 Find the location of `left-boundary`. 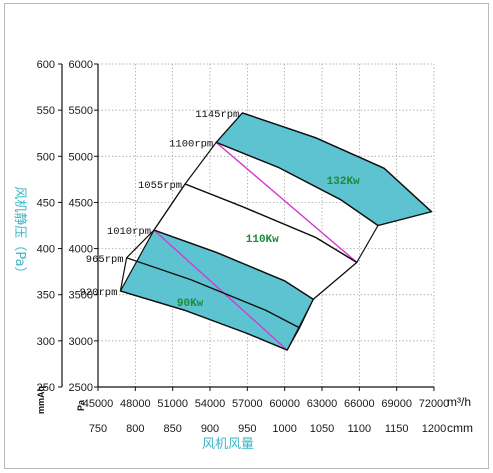

left-boundary is located at coordinates (181, 202).